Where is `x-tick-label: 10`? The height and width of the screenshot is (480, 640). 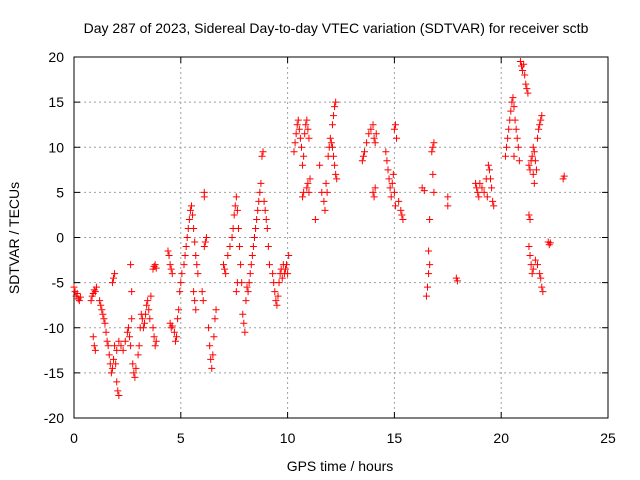 x-tick-label: 10 is located at coordinates (288, 438).